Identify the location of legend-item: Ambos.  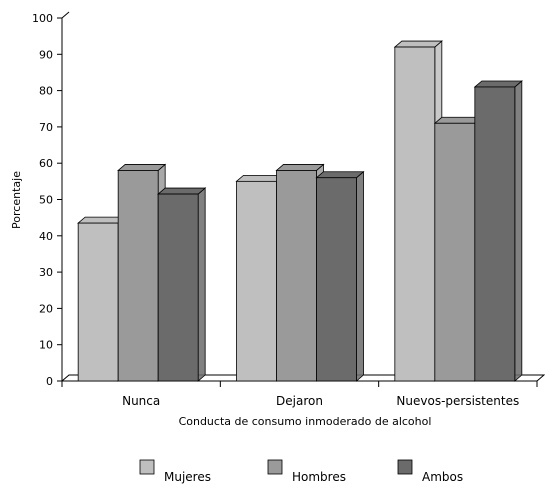
(430, 471).